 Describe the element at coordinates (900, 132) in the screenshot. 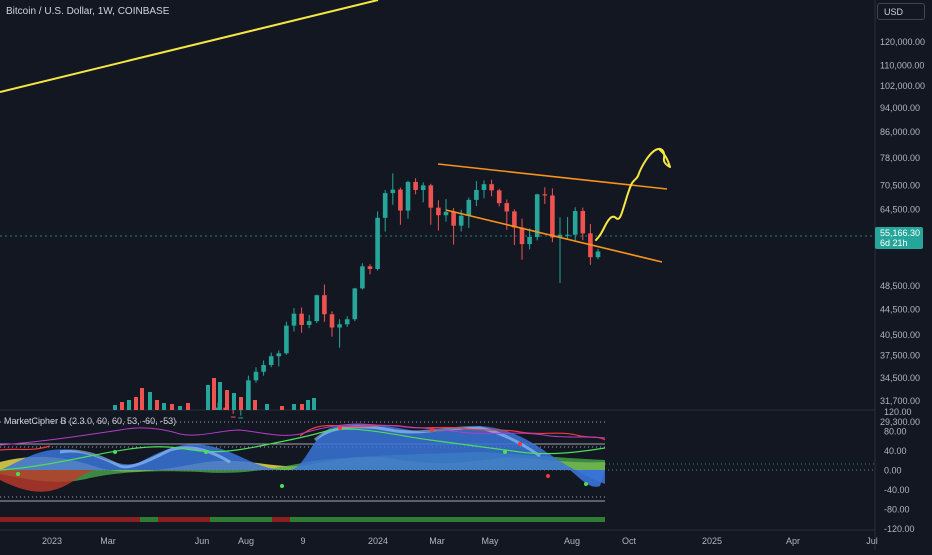

I see `price-axis-label: 86,000.00` at that location.